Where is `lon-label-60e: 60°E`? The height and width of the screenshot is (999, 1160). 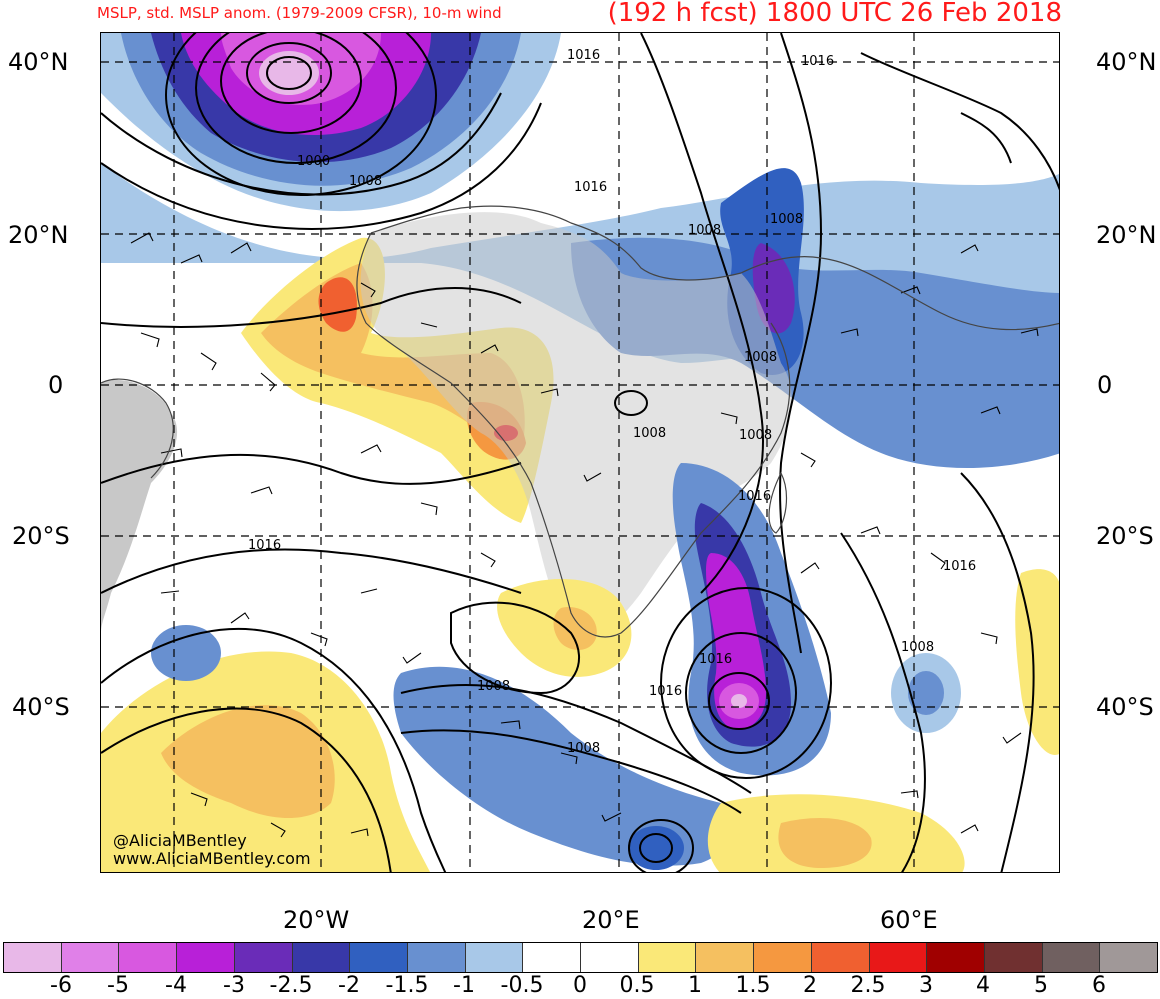 lon-label-60e: 60°E is located at coordinates (909, 920).